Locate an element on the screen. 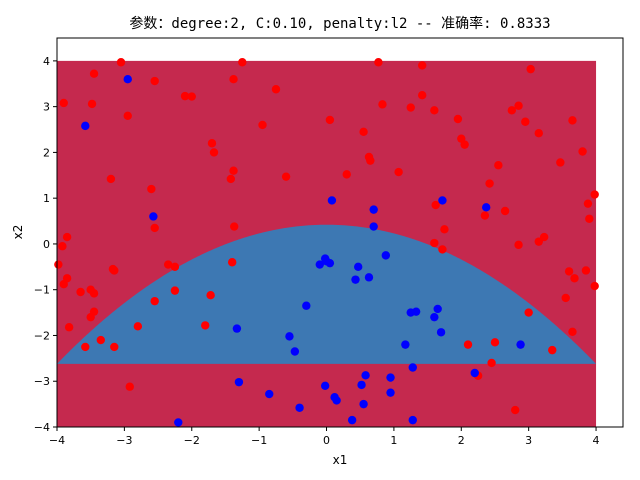 The image size is (640, 480). y-axis-ticks: −4 −3 −2 −1 0 1 2 3 4 is located at coordinates (45, 244).